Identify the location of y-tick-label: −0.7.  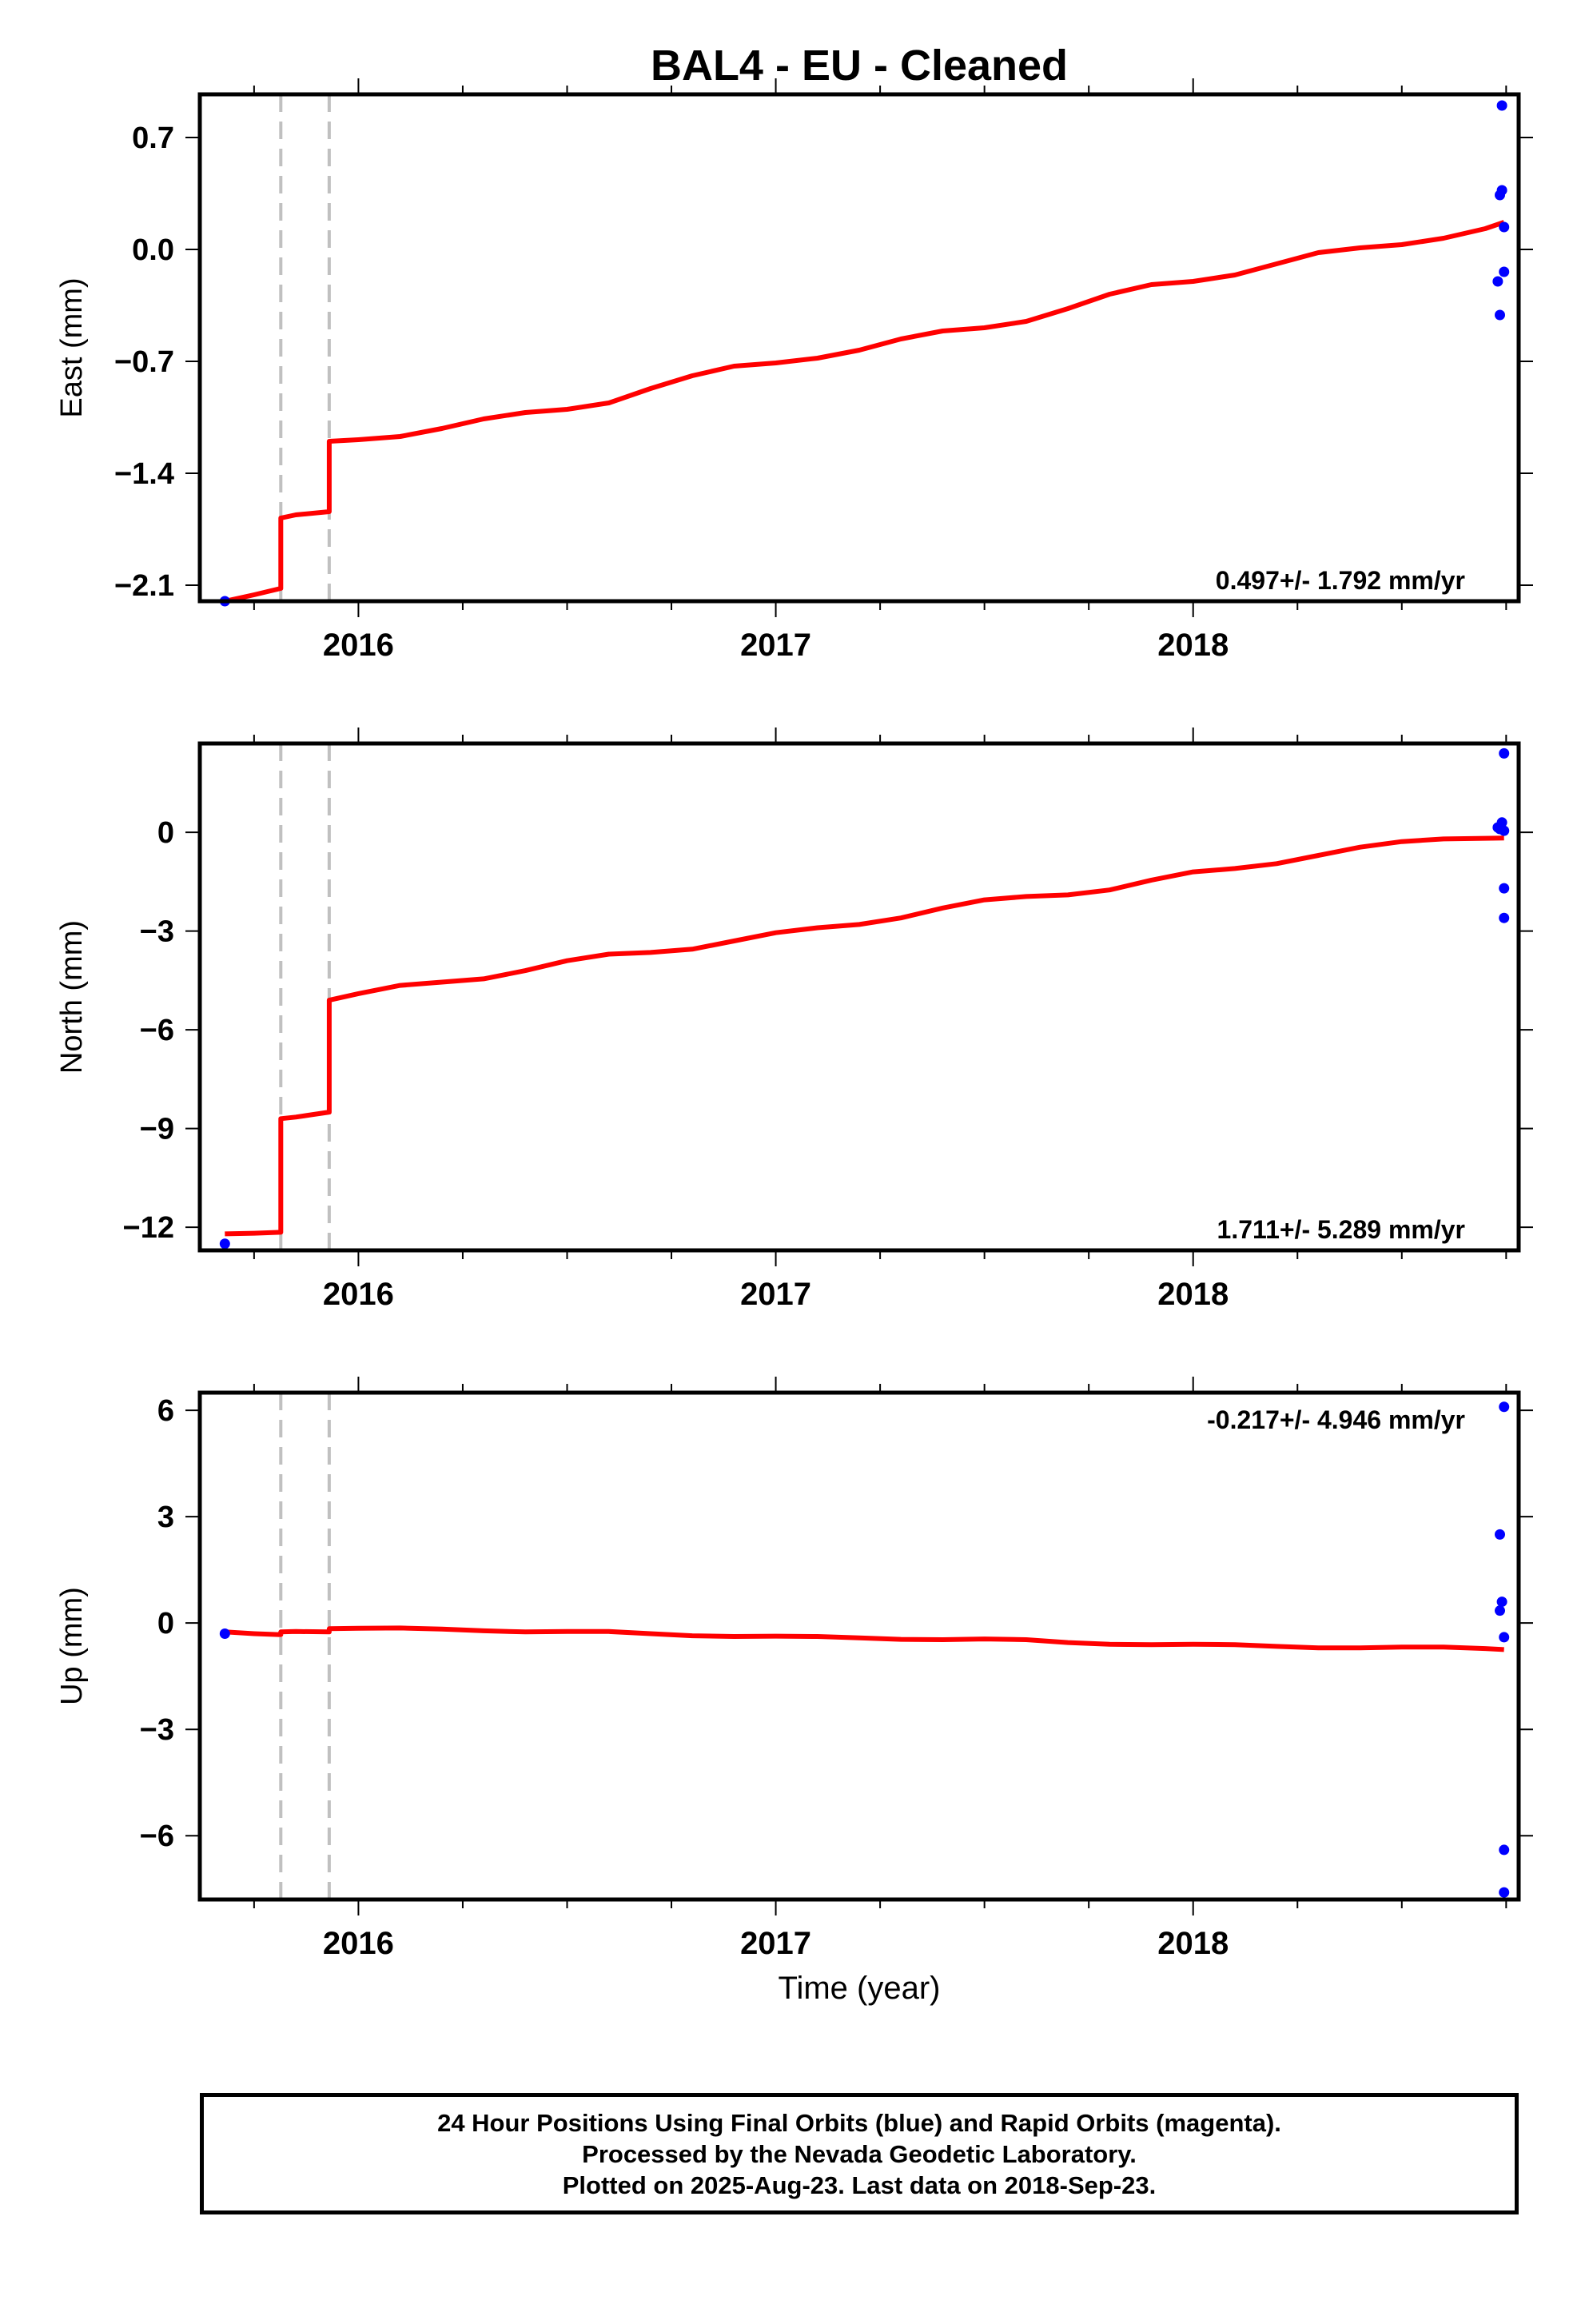
(144, 362).